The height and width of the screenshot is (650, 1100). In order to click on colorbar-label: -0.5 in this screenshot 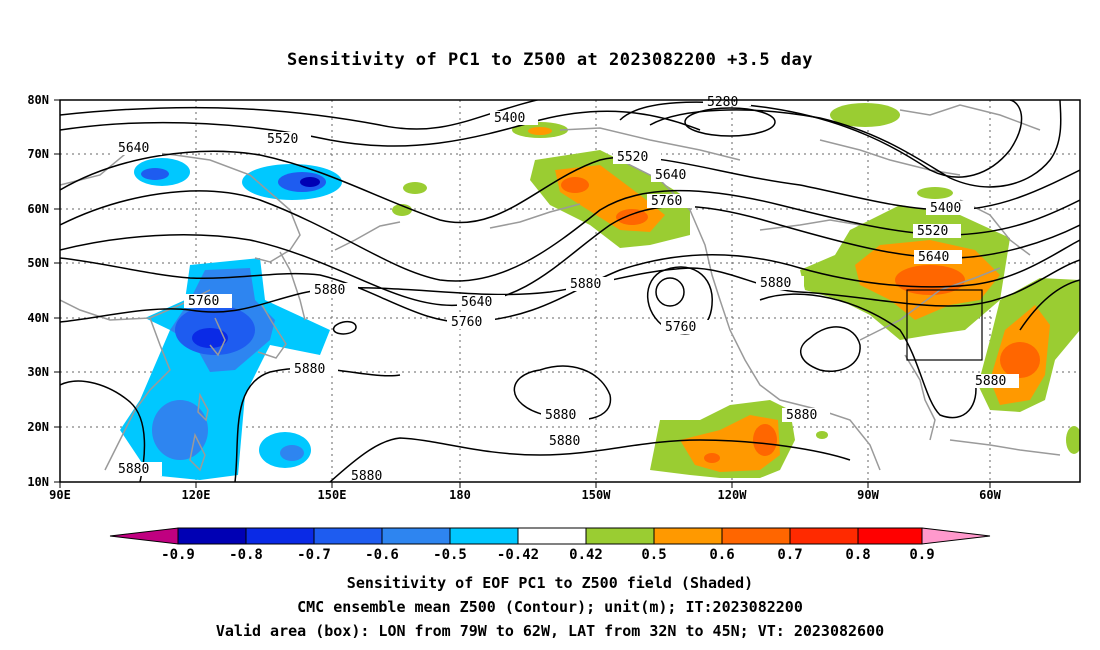, I will do `click(450, 555)`.